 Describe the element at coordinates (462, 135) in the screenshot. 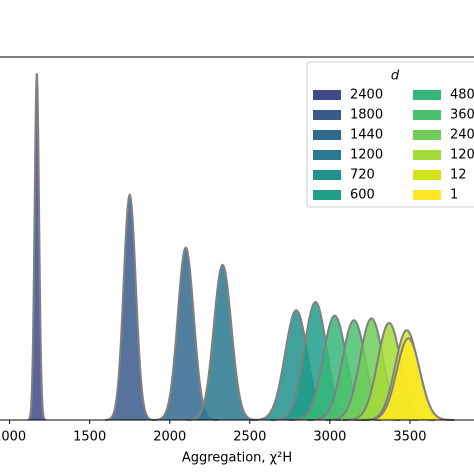

I see `legend-label: 240` at that location.